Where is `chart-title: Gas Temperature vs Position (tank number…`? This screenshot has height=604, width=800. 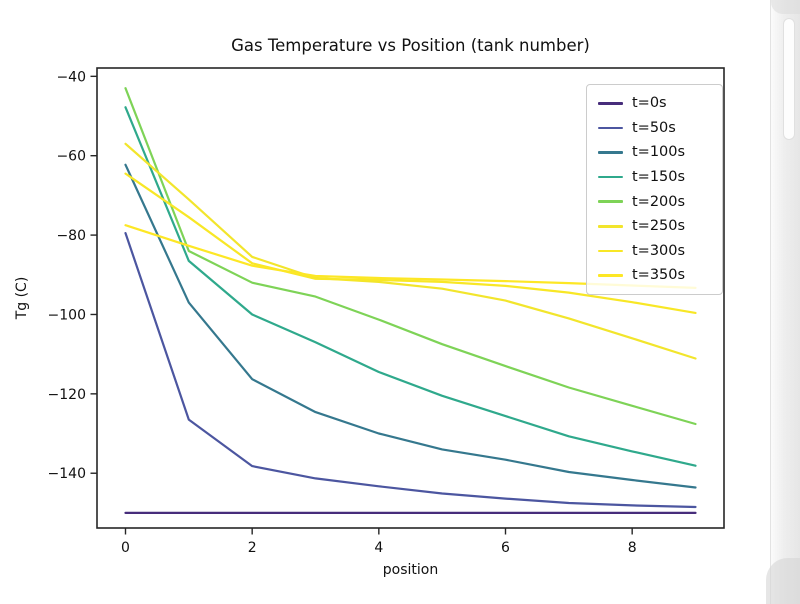 chart-title: Gas Temperature vs Position (tank number… is located at coordinates (410, 45).